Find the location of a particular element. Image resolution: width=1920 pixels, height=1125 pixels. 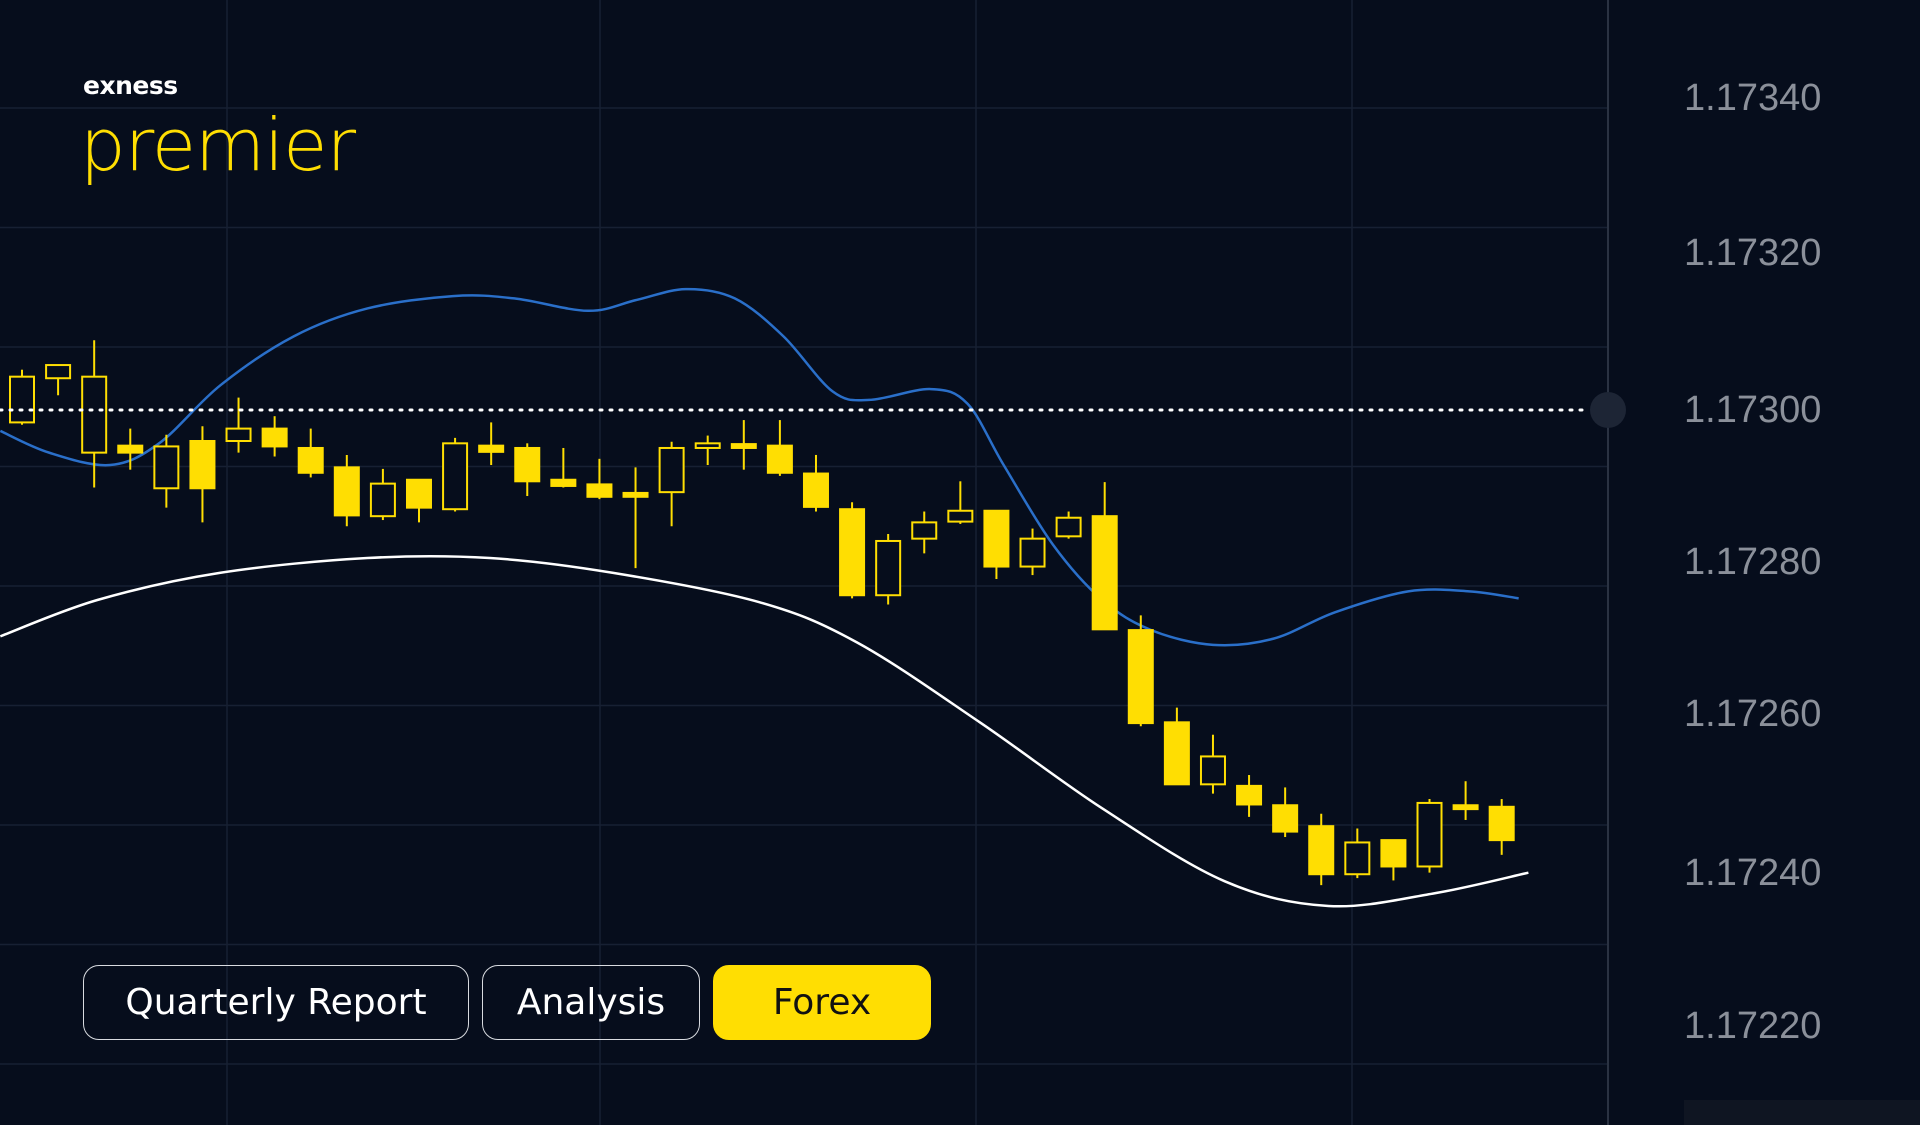

price-tick-label: 1.17240 is located at coordinates (1753, 873).